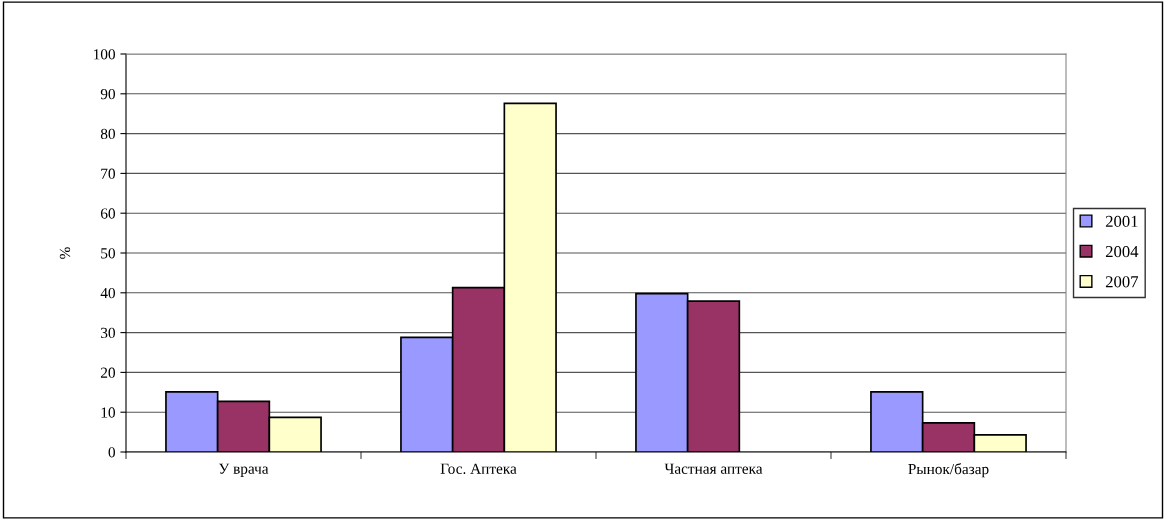 The image size is (1166, 520). What do you see at coordinates (107, 293) in the screenshot?
I see `y-tick-label: 40` at bounding box center [107, 293].